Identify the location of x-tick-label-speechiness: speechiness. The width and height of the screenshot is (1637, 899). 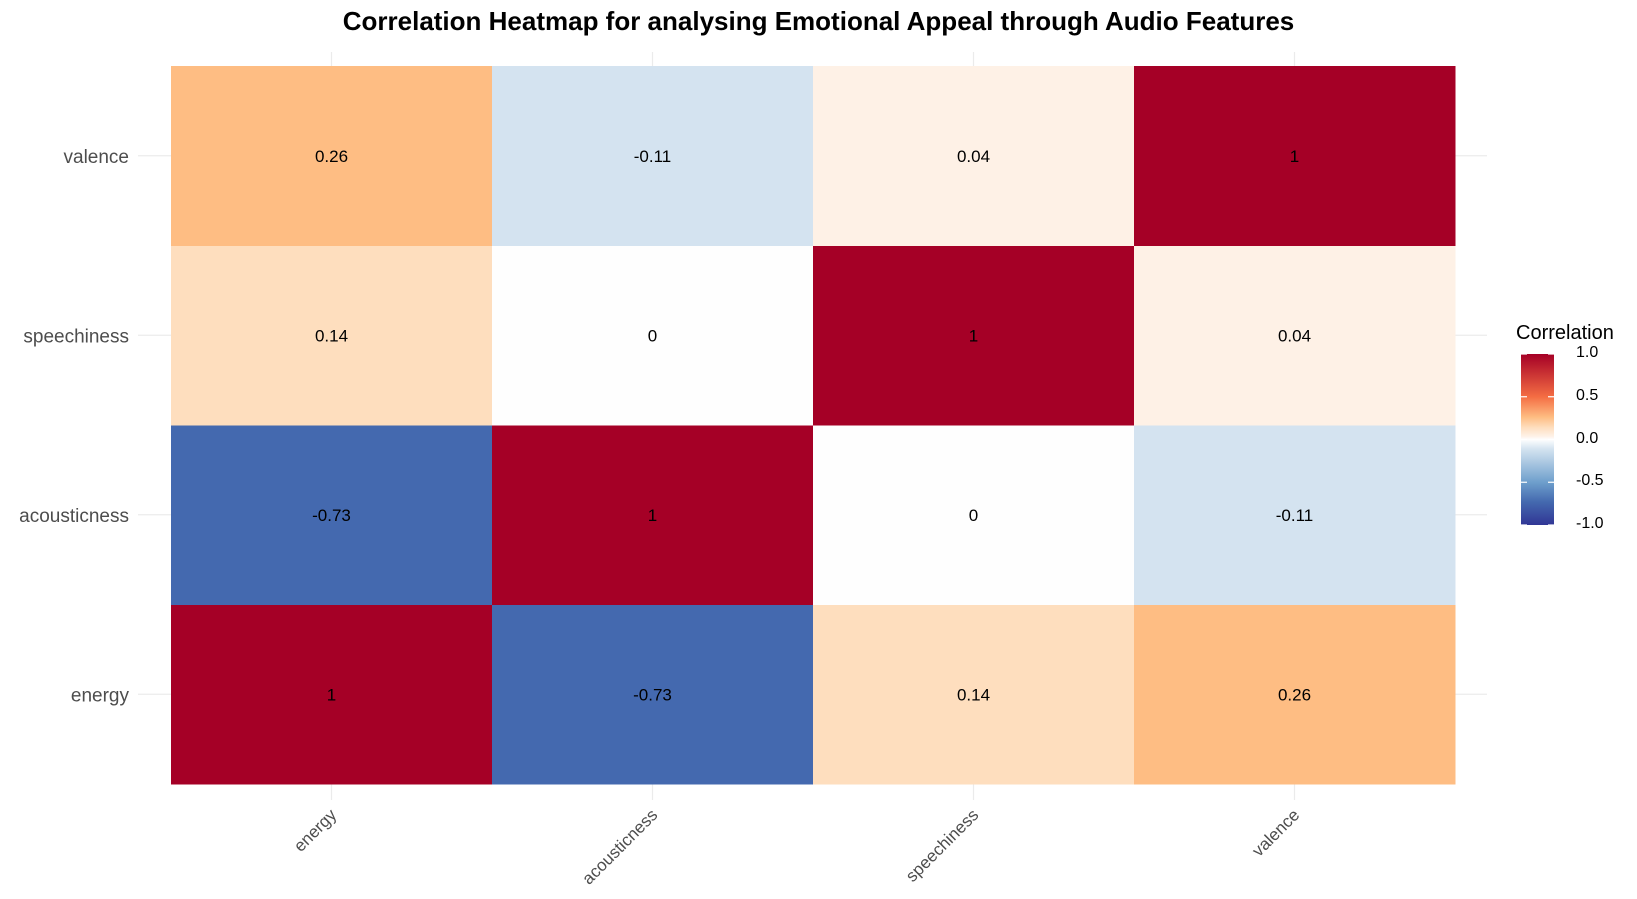
(942, 845).